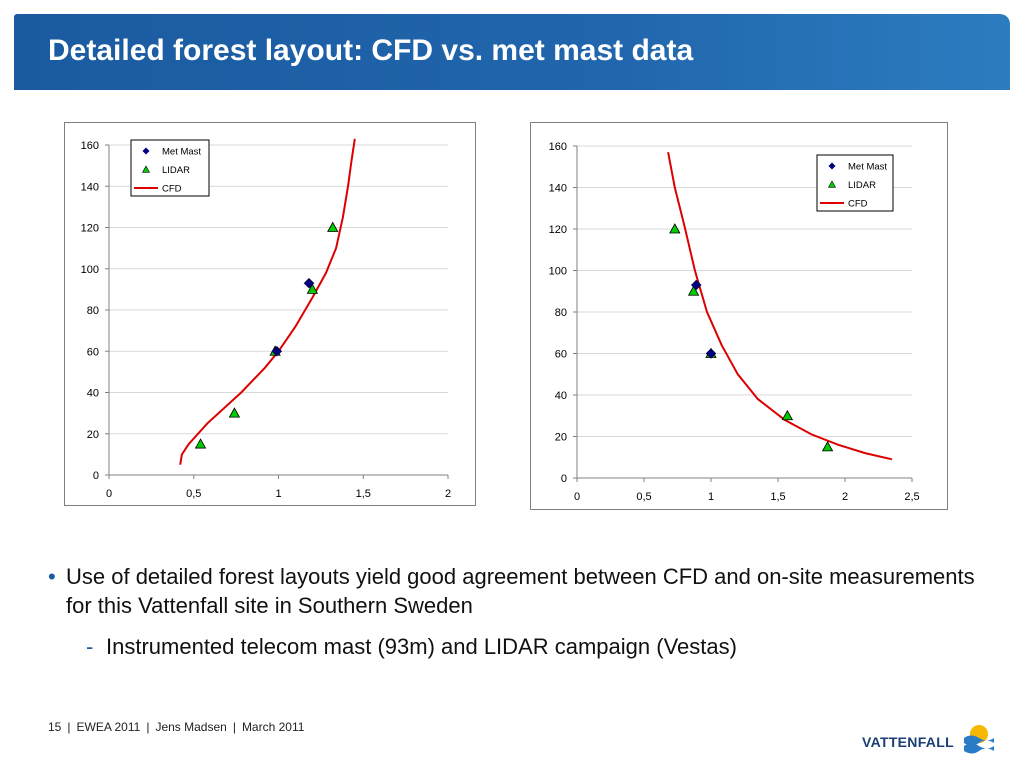 This screenshot has height=768, width=1024. Describe the element at coordinates (979, 739) in the screenshot. I see `sun-waves-icon` at that location.